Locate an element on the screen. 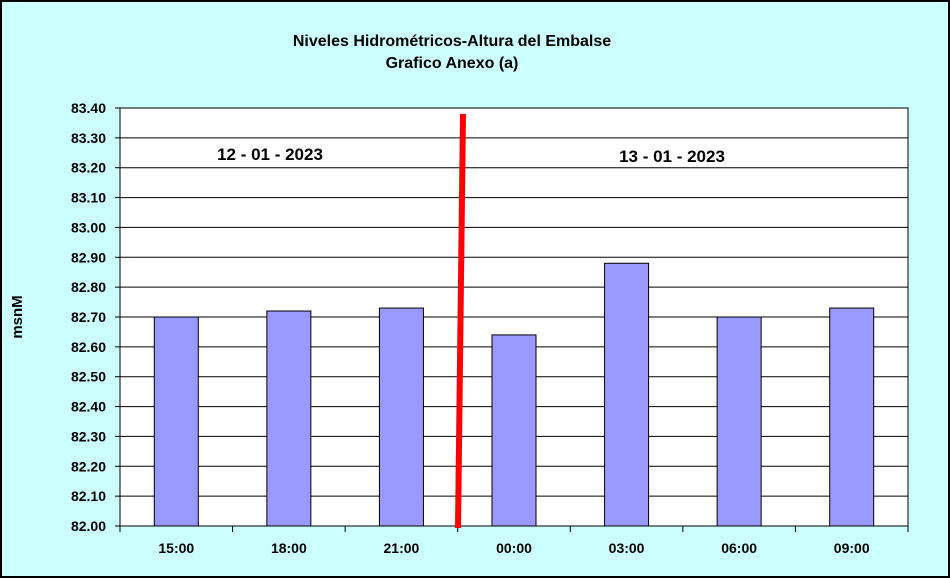 The width and height of the screenshot is (950, 578). x-tick-label: 15:00 is located at coordinates (176, 548).